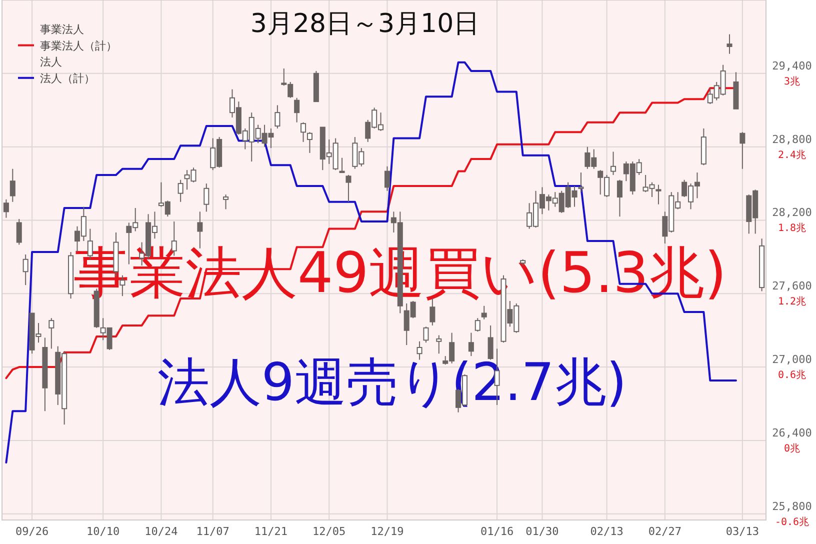 The height and width of the screenshot is (544, 816). Describe the element at coordinates (497, 531) in the screenshot. I see `x-tick-label: 01/16` at that location.